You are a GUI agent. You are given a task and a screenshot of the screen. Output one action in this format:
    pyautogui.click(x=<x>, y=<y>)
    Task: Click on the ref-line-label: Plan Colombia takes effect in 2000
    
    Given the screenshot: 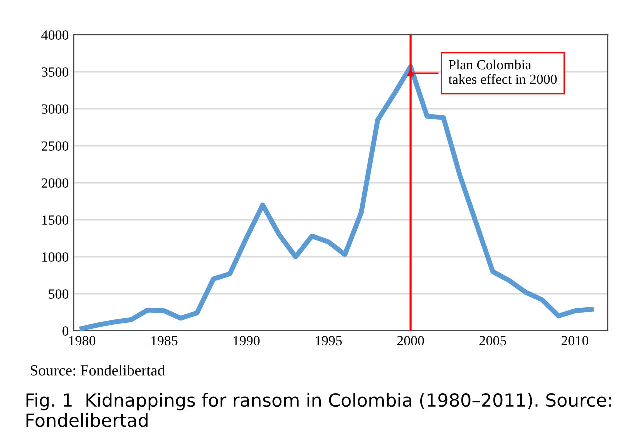 What is the action you would take?
    pyautogui.click(x=502, y=72)
    